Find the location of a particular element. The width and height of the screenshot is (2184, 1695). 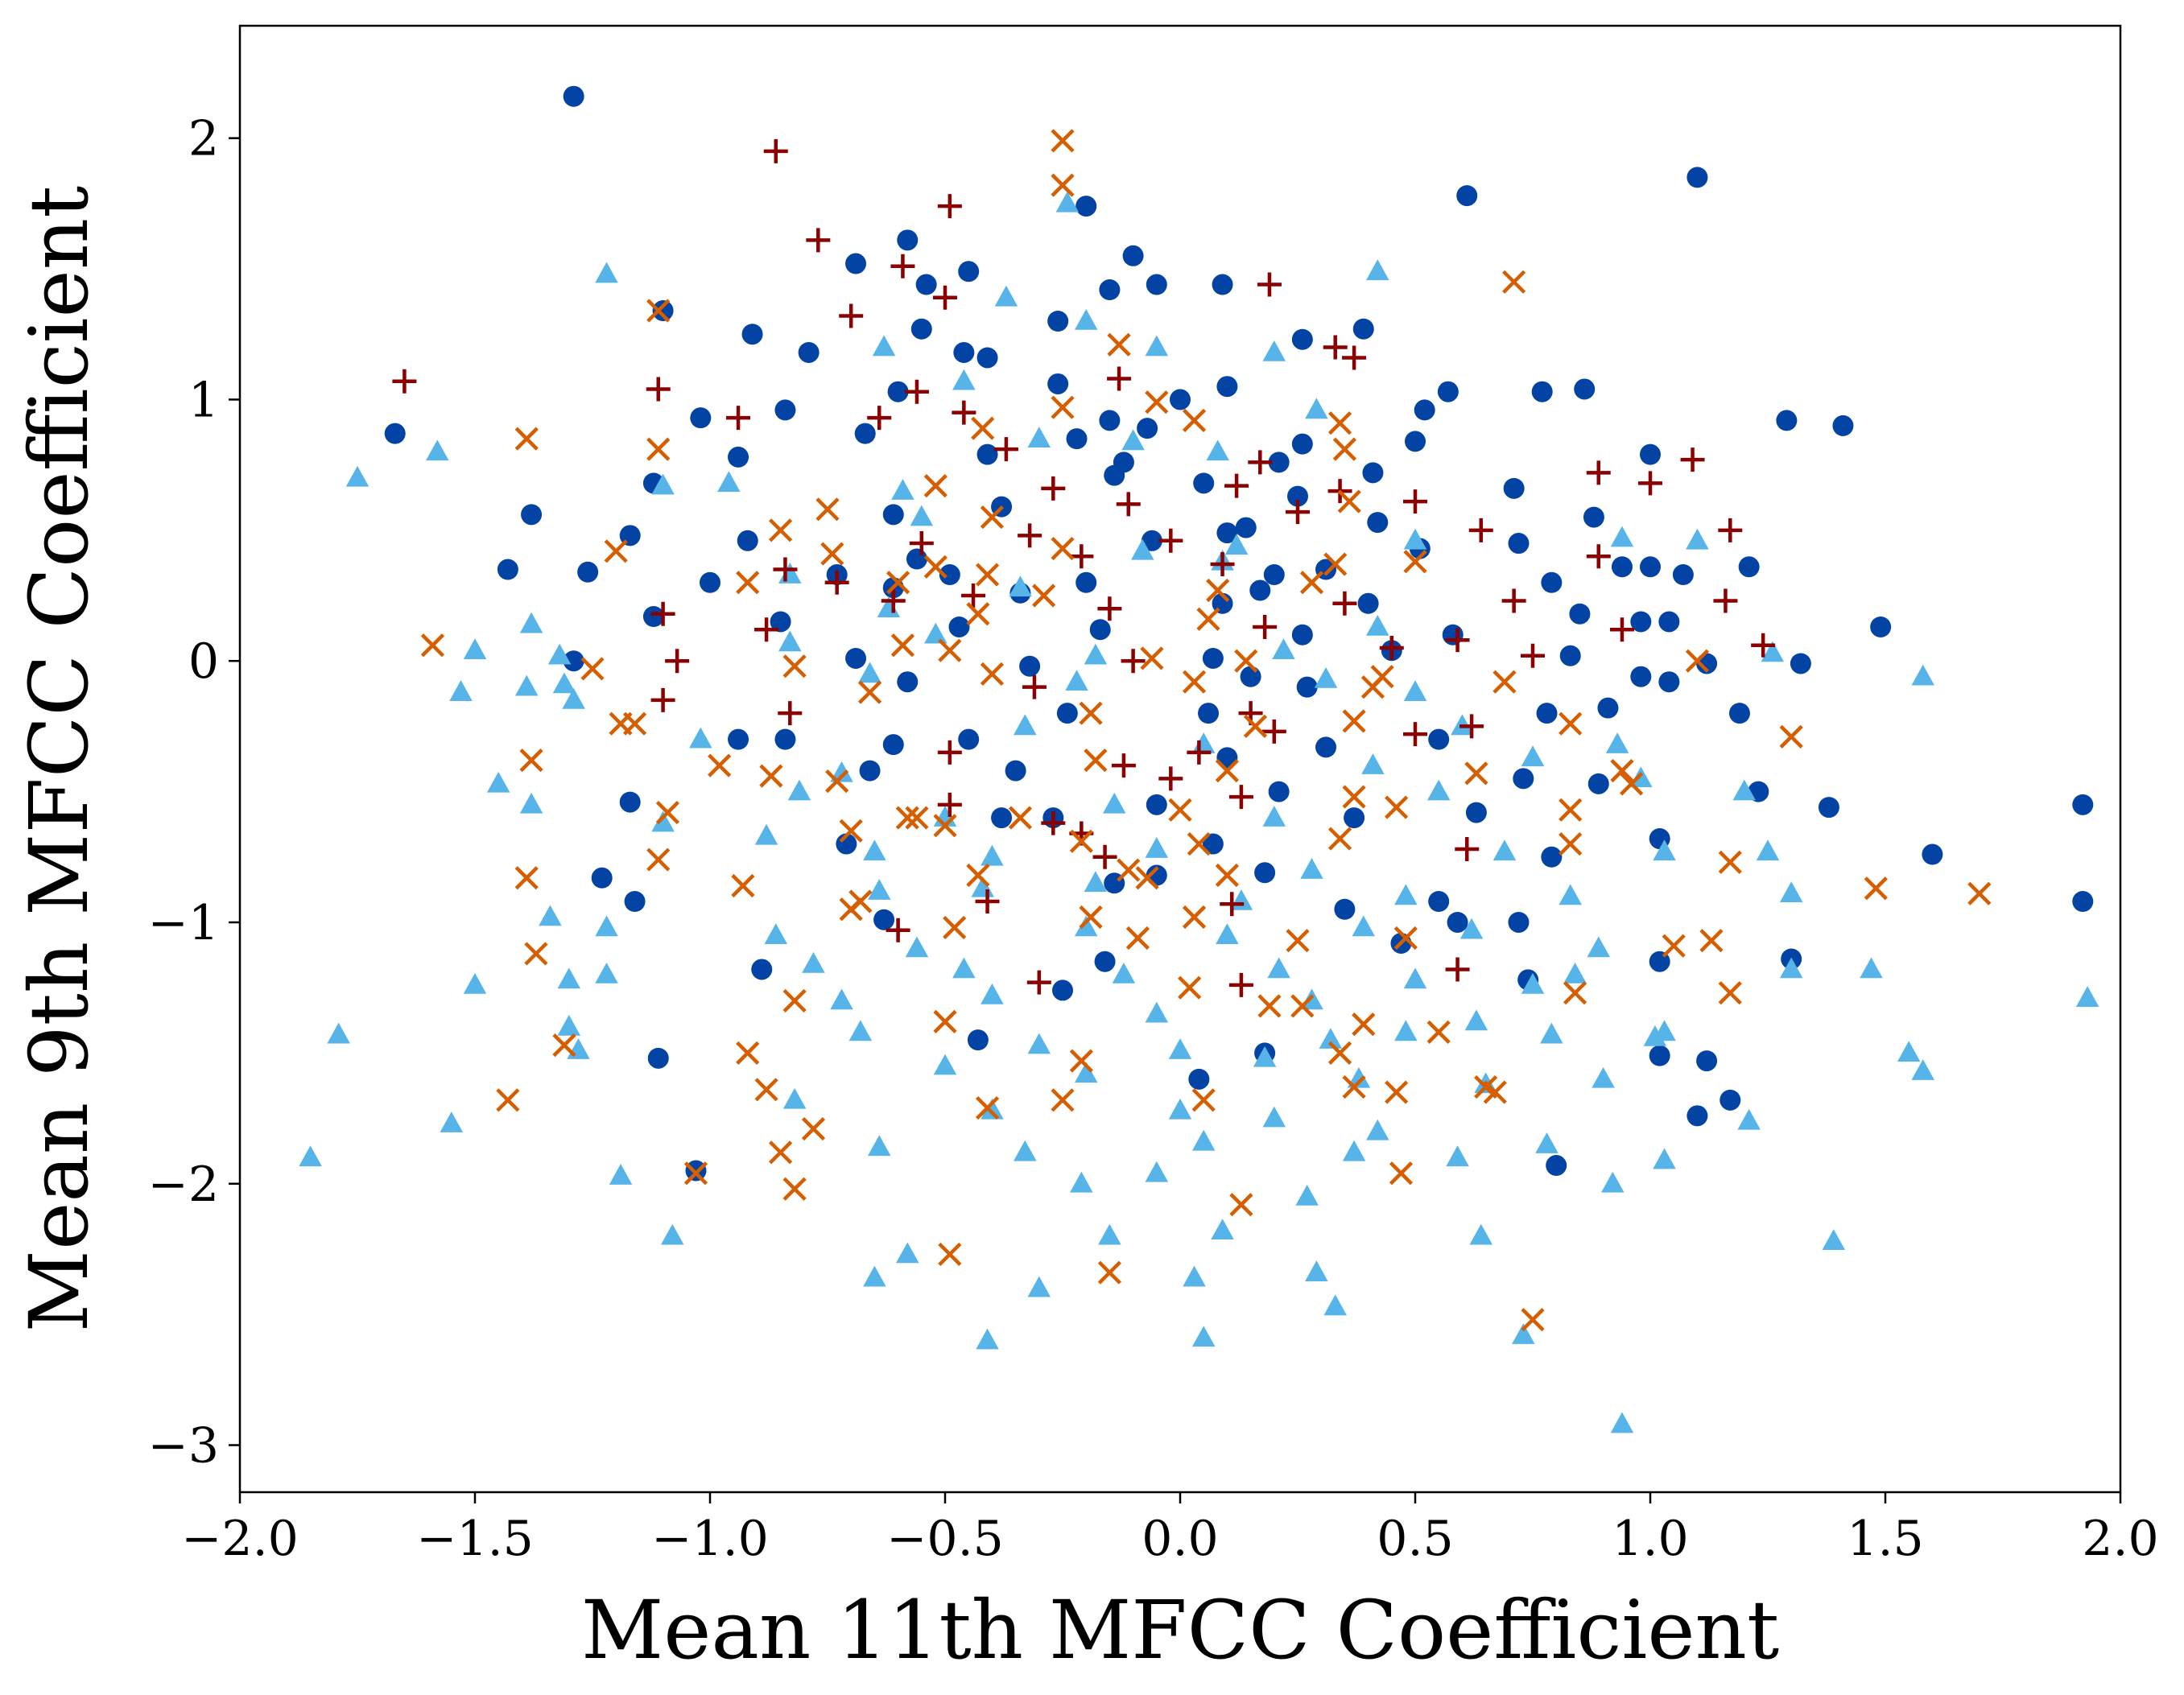

y-tick-label: −3 is located at coordinates (183, 1446).